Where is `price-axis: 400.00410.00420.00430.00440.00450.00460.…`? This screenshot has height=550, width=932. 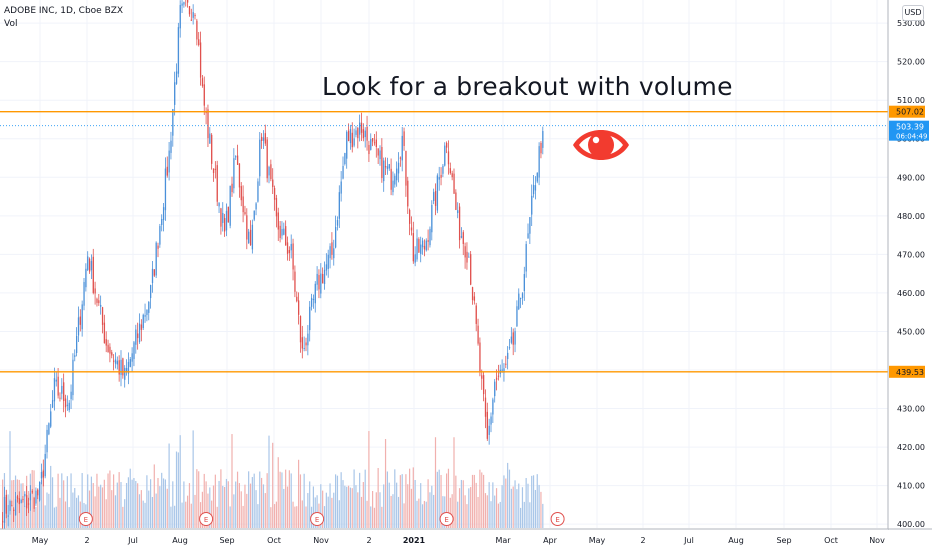 price-axis: 400.00410.00420.00430.00440.00450.00460.… is located at coordinates (909, 275).